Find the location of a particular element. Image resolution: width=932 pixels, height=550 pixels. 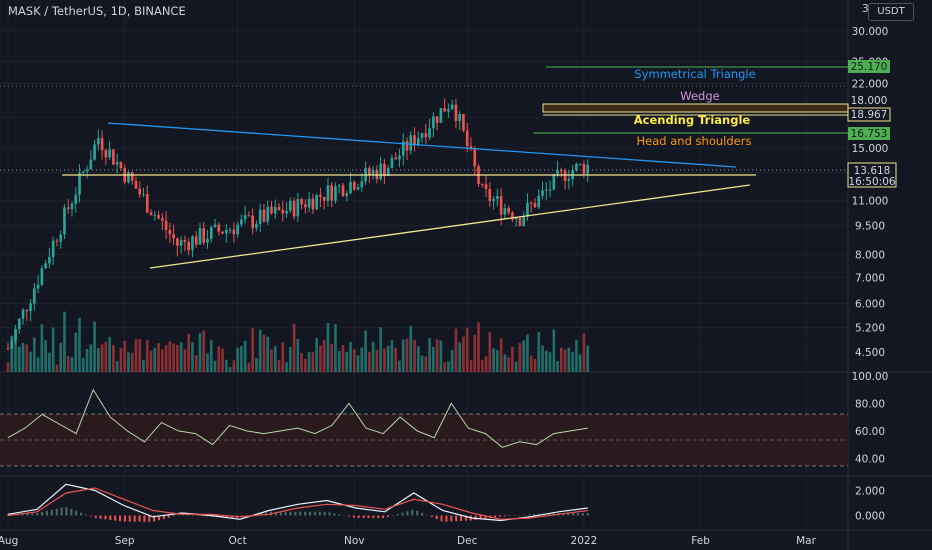

time-axis: Aug Sep Oct Nov Dec 2022 Feb Mar is located at coordinates (408, 541).